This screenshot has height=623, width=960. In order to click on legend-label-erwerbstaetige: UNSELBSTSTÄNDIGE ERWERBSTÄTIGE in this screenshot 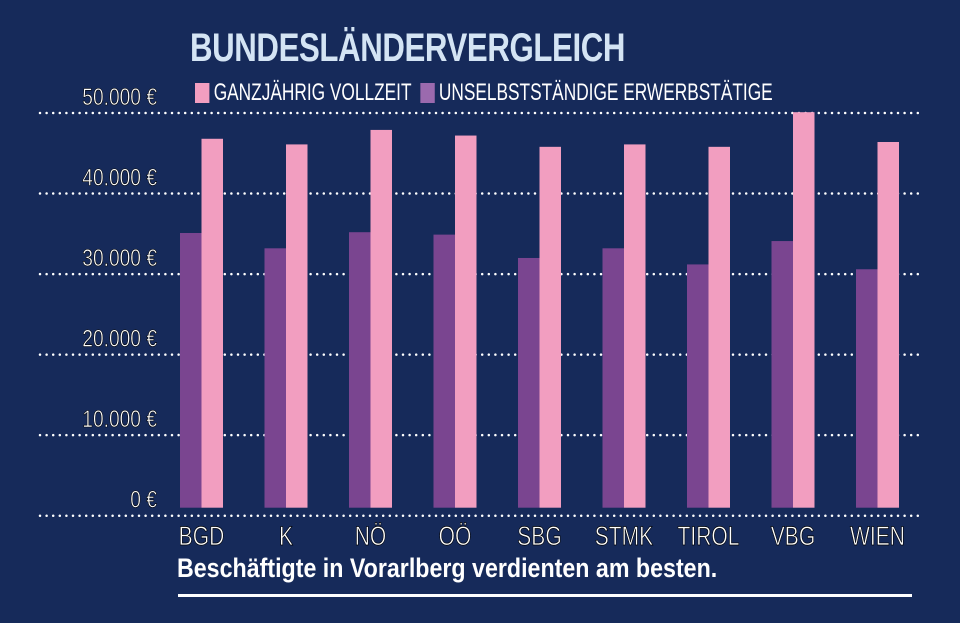, I will do `click(605, 92)`.